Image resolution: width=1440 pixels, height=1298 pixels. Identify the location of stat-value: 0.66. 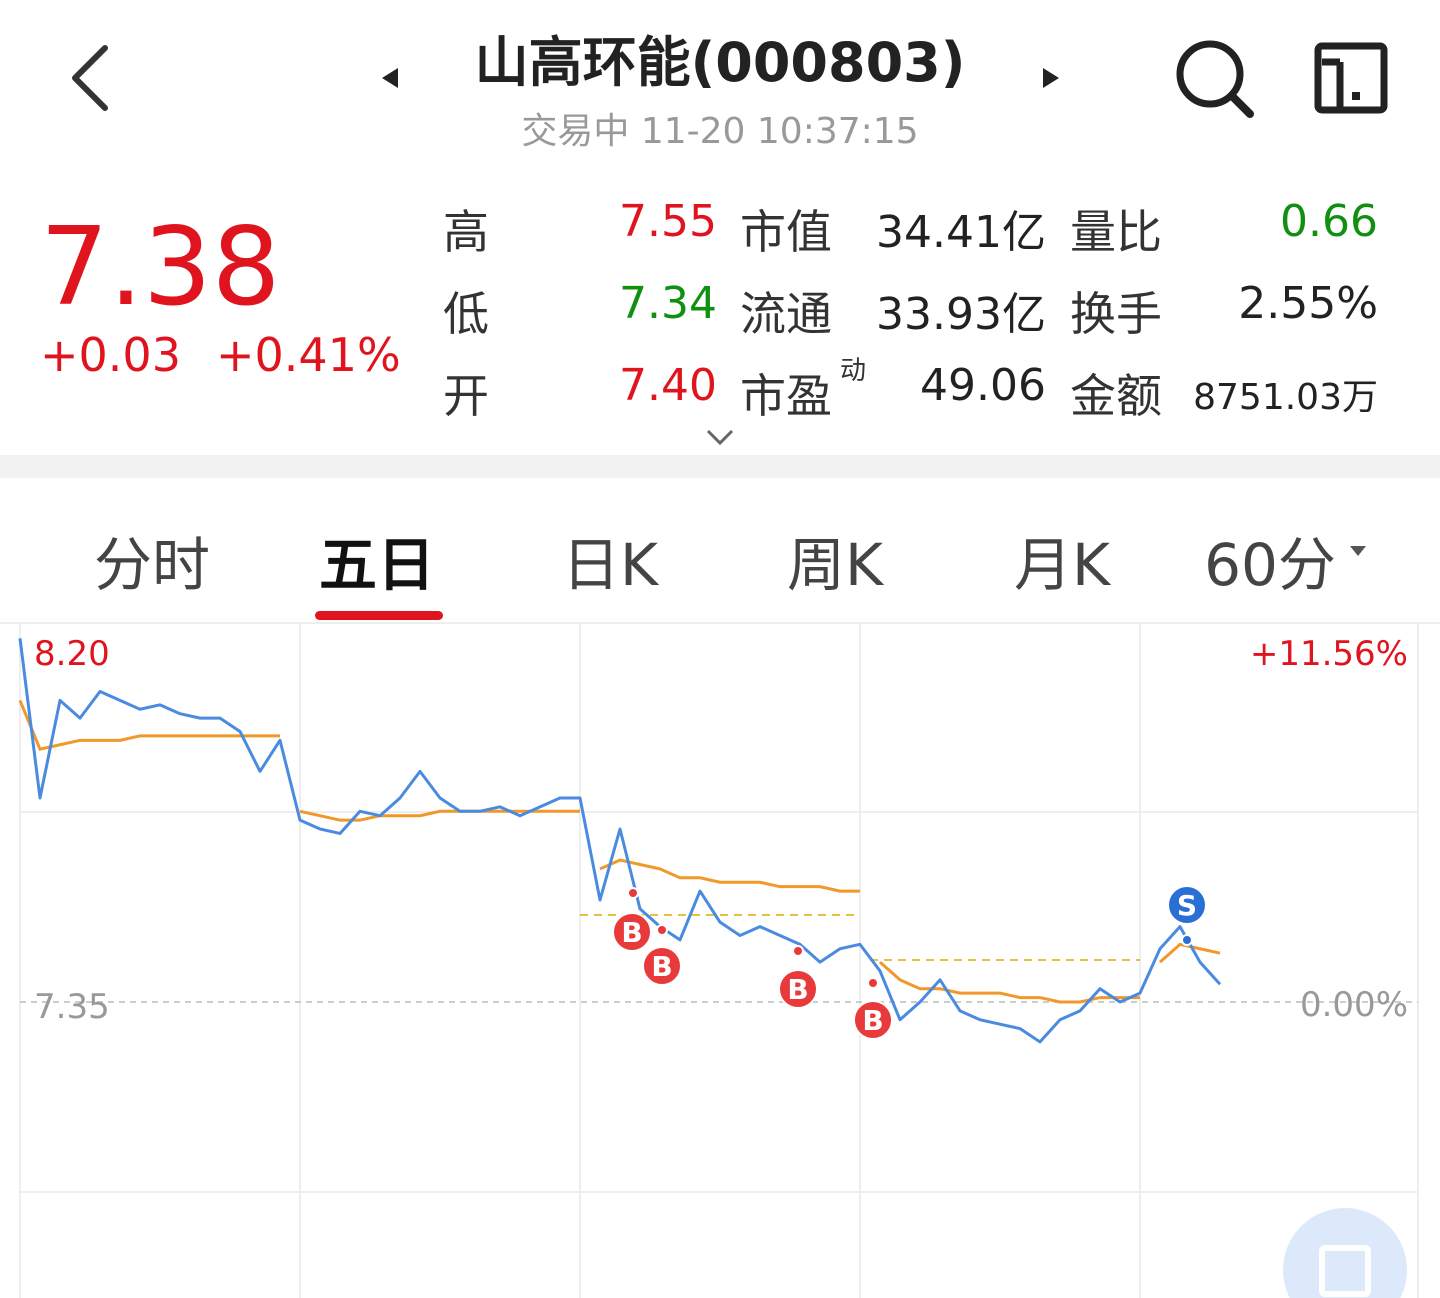
(1329, 221).